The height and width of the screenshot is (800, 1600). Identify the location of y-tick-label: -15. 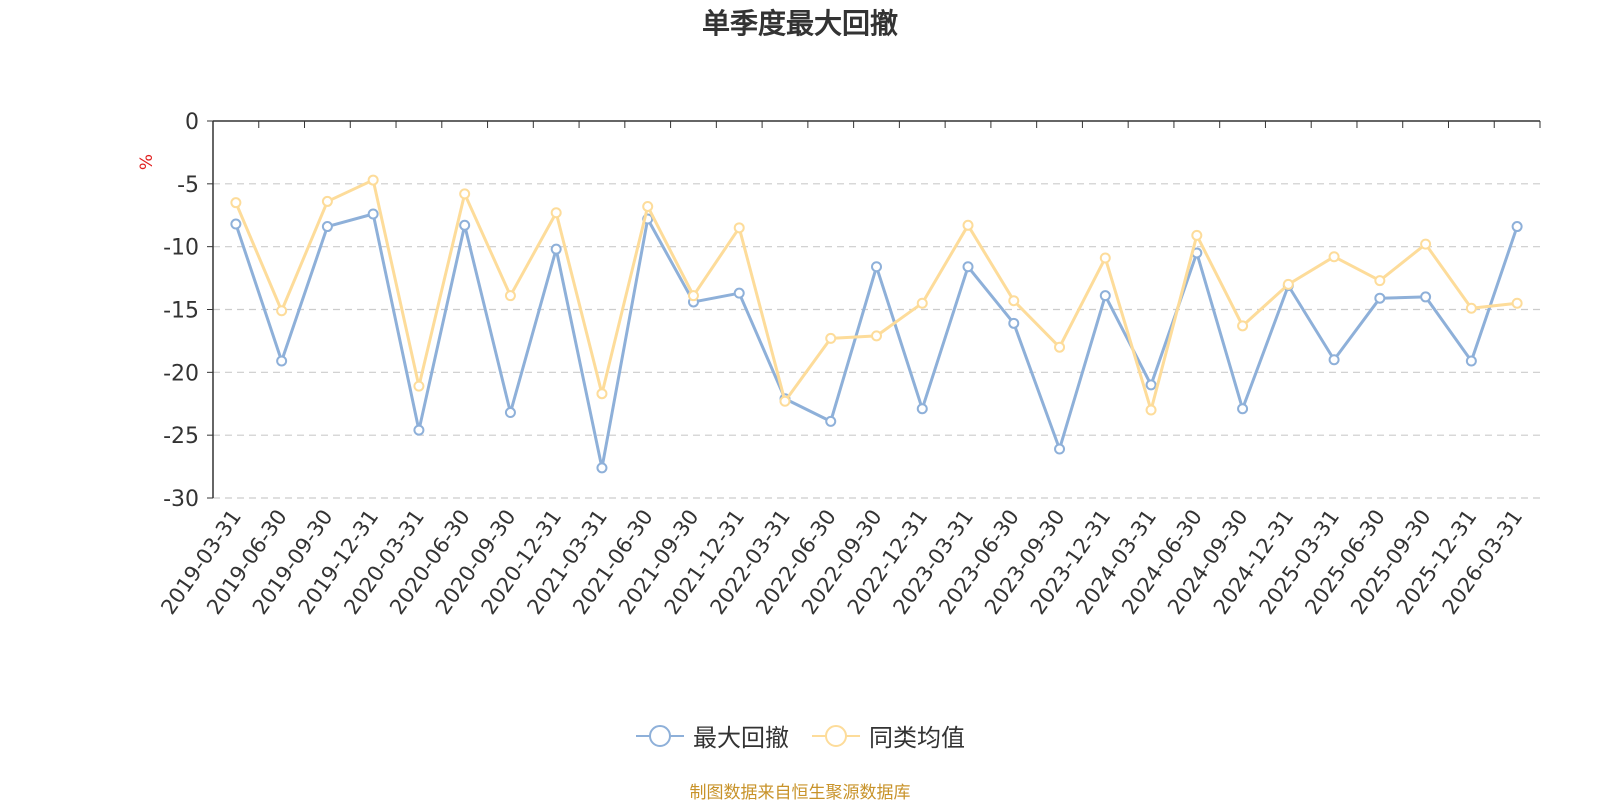
(181, 311).